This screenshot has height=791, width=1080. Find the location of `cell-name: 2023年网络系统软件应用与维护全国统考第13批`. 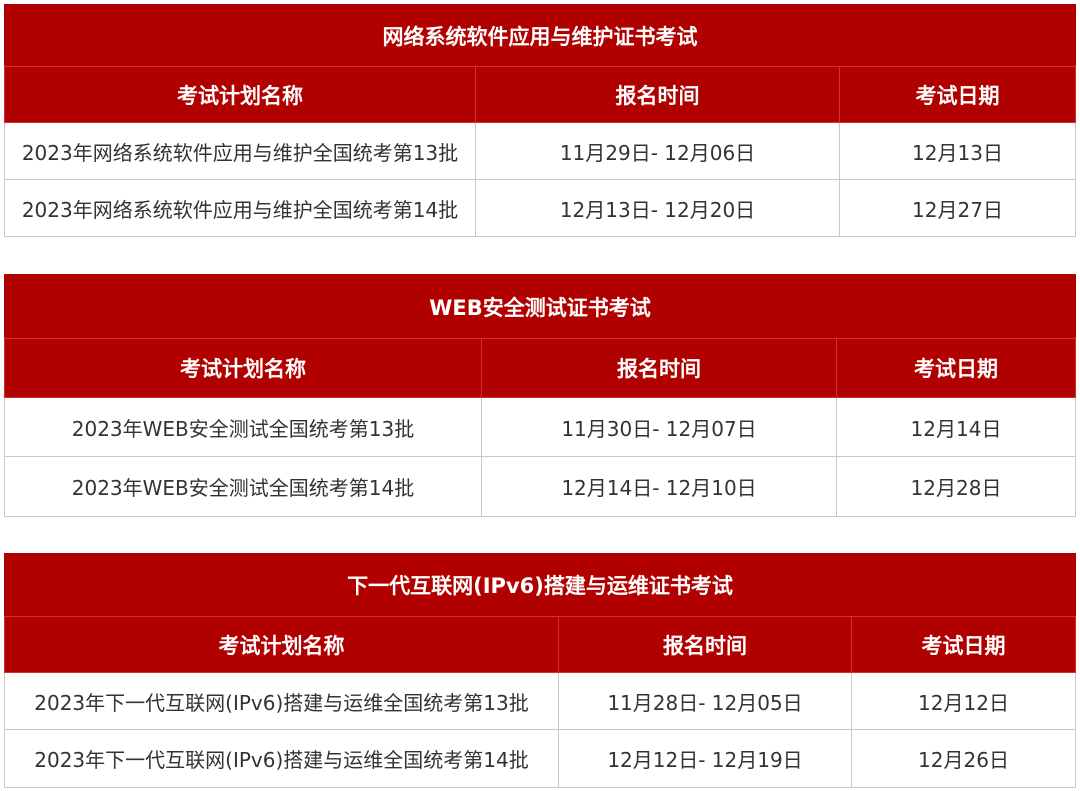

cell-name: 2023年网络系统软件应用与维护全国统考第13批 is located at coordinates (240, 151).